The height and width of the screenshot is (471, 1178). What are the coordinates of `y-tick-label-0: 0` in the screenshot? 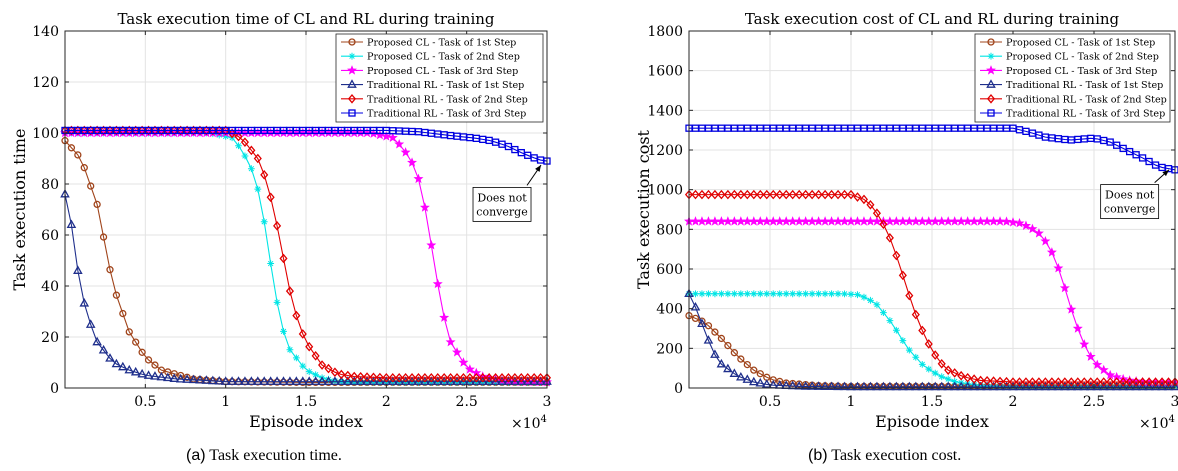 It's located at (54, 389).